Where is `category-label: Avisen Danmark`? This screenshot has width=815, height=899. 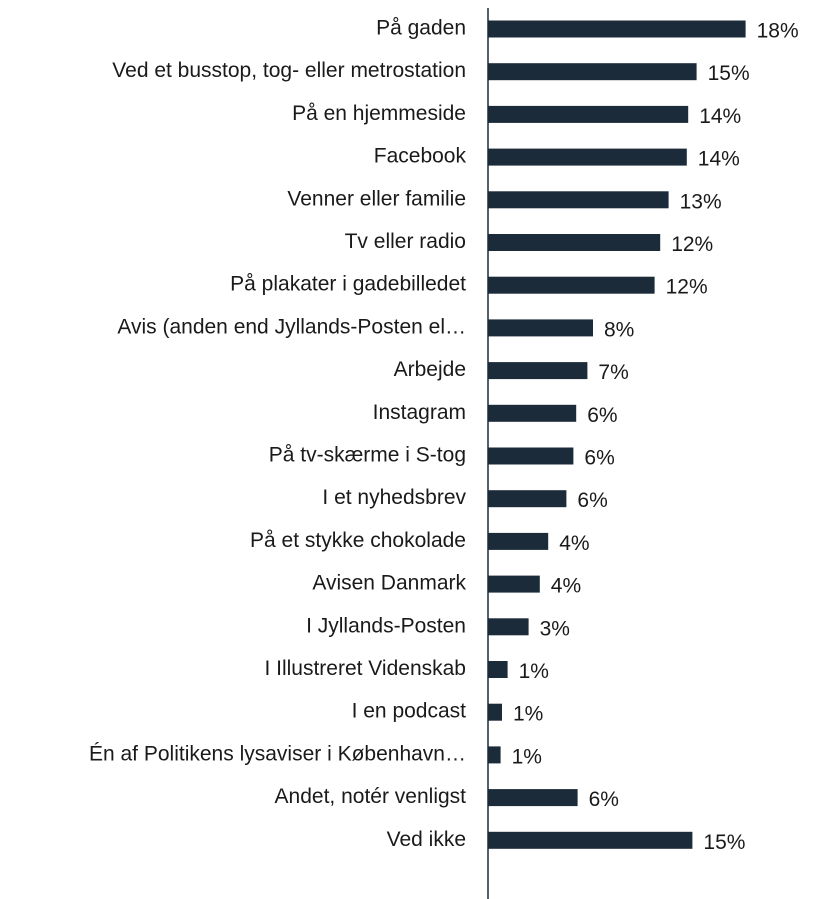
category-label: Avisen Danmark is located at coordinates (389, 583).